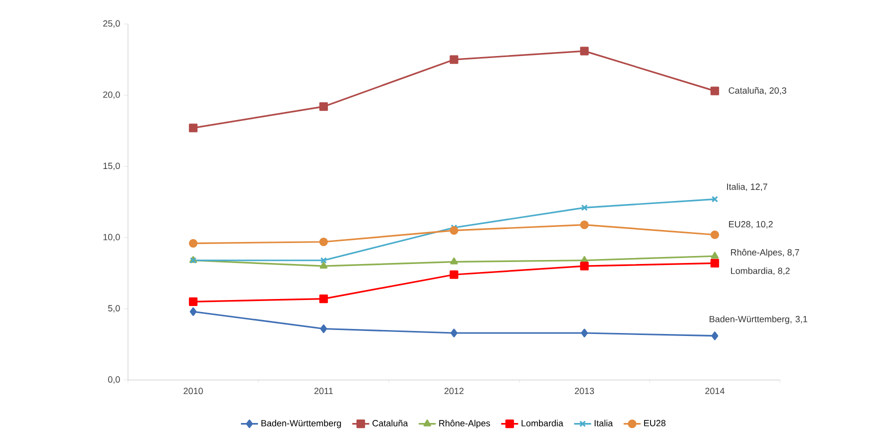 The width and height of the screenshot is (888, 448). Describe the element at coordinates (751, 224) in the screenshot. I see `annotation: EU28, 10,2` at that location.